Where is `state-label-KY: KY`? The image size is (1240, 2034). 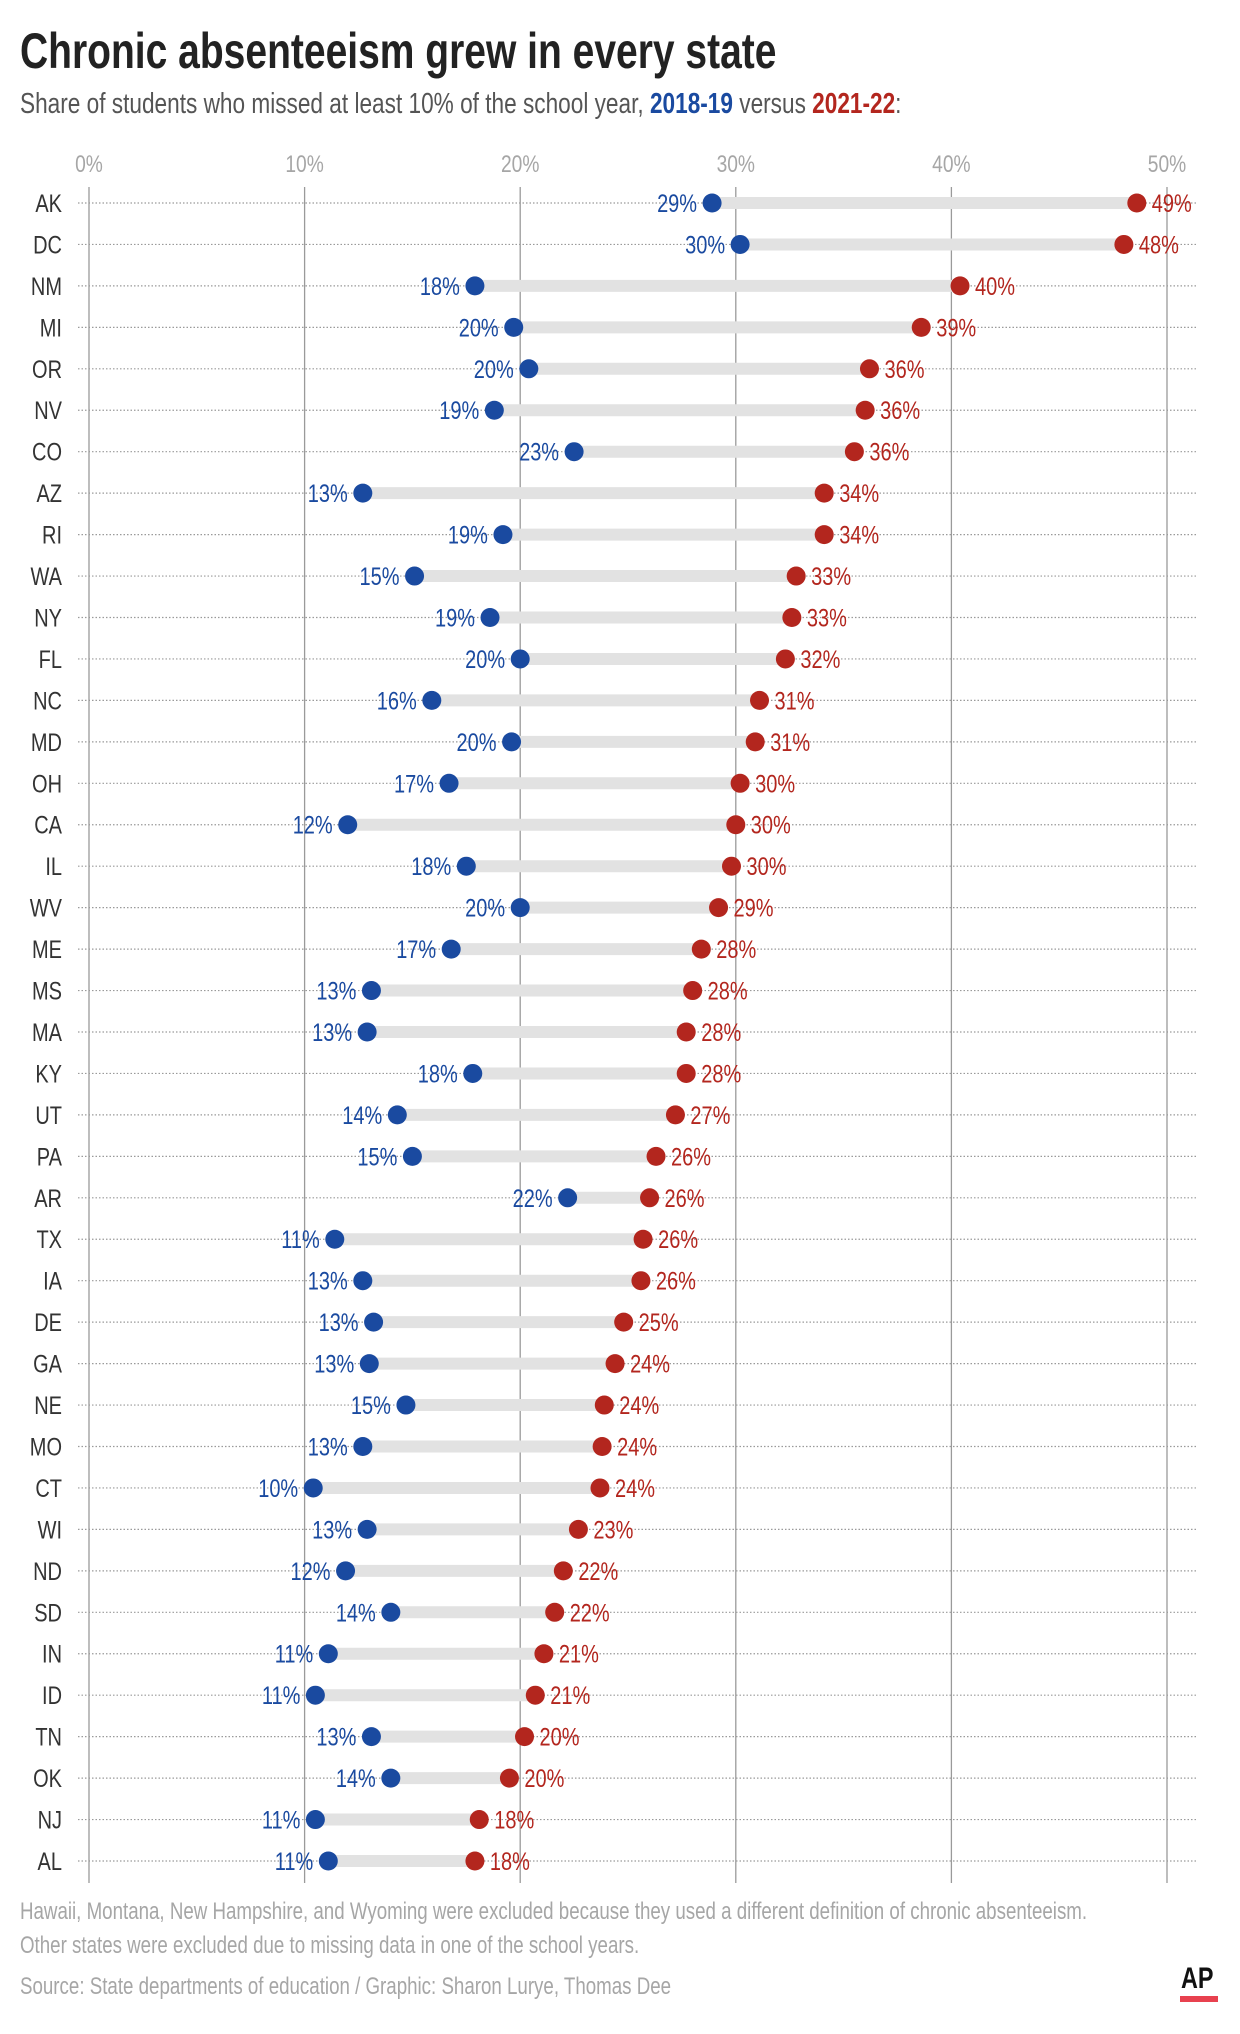
state-label-KY: KY is located at coordinates (48, 1074).